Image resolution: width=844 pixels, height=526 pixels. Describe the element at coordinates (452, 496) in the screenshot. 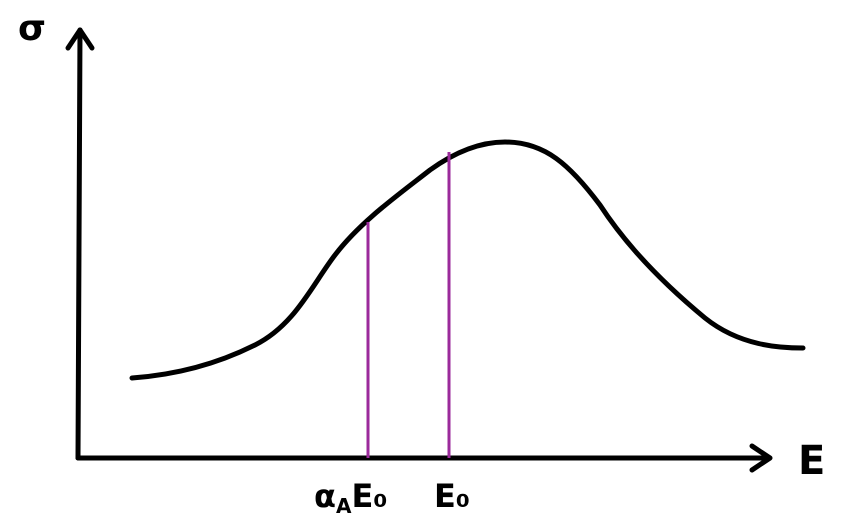

I see `marker-label-e0: E₀` at that location.